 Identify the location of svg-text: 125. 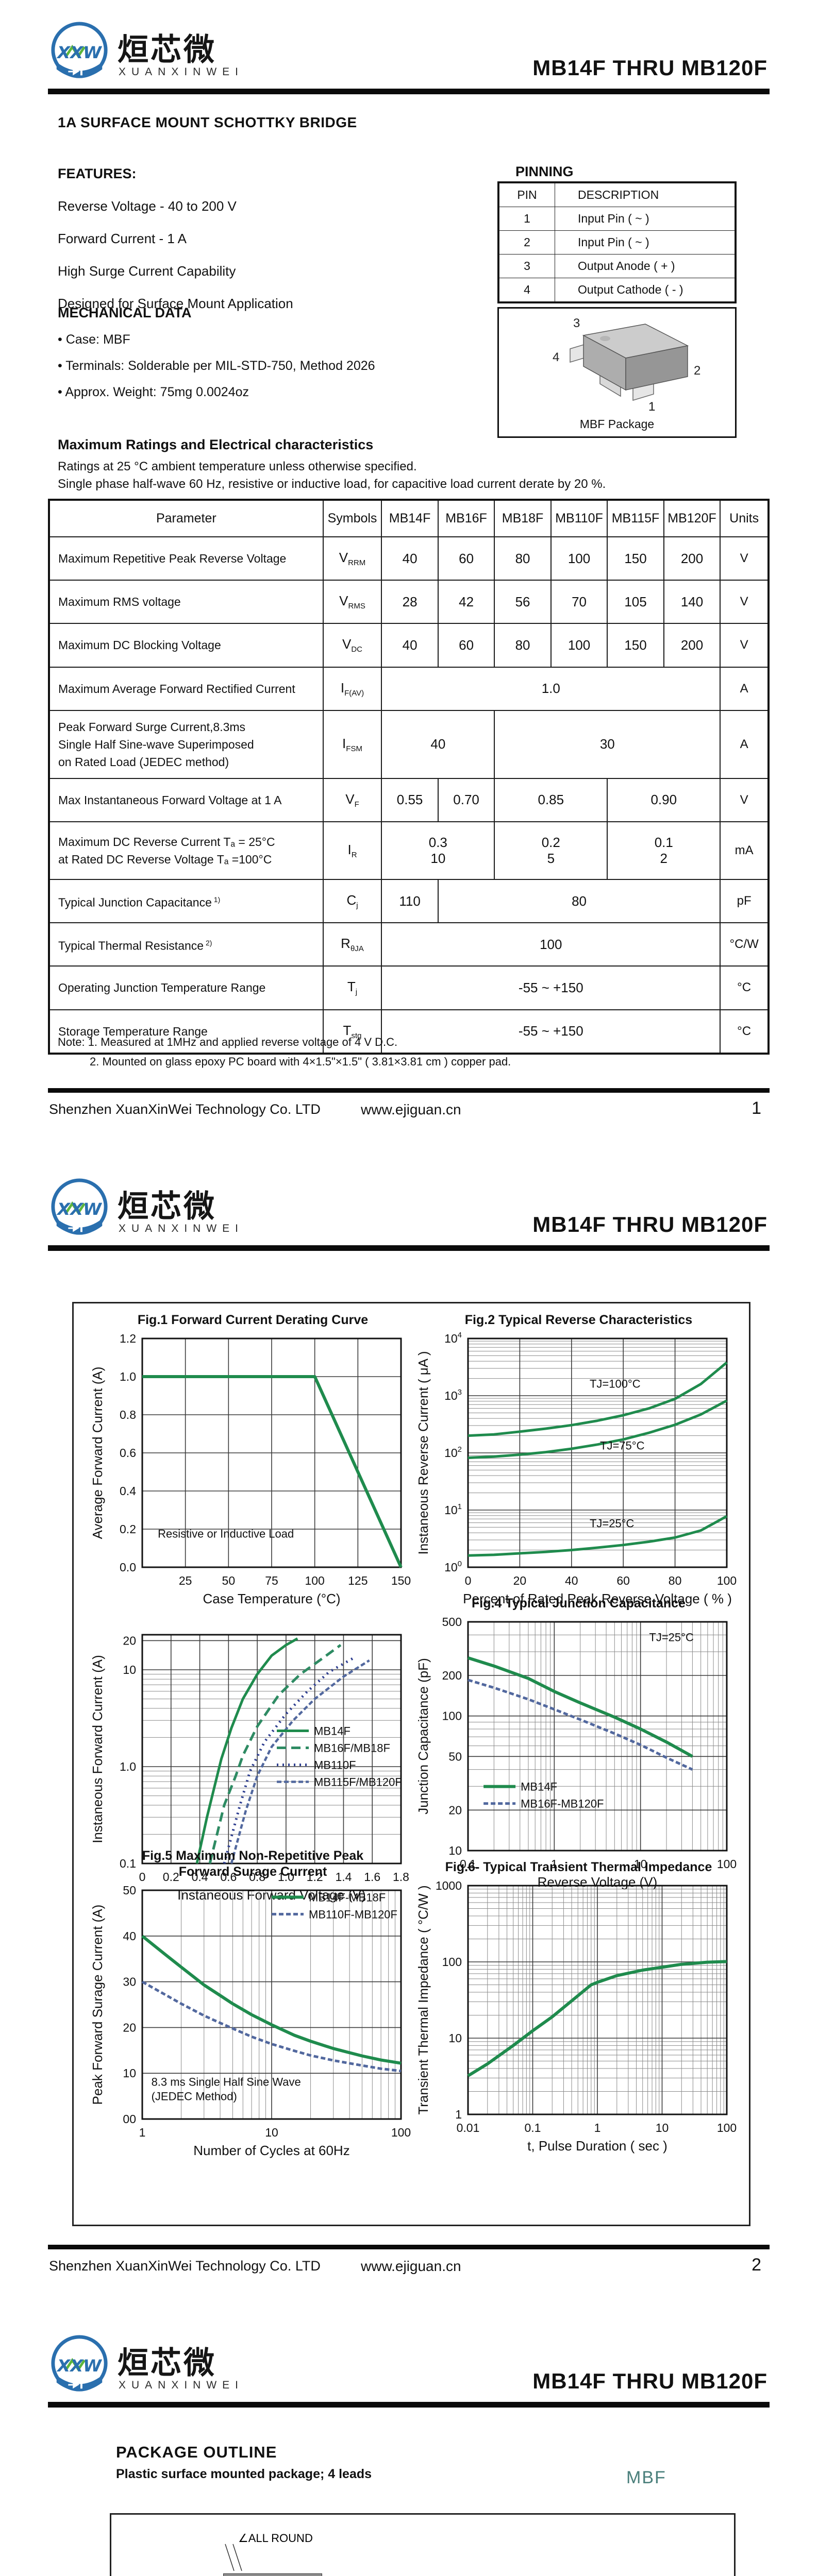
(358, 1580).